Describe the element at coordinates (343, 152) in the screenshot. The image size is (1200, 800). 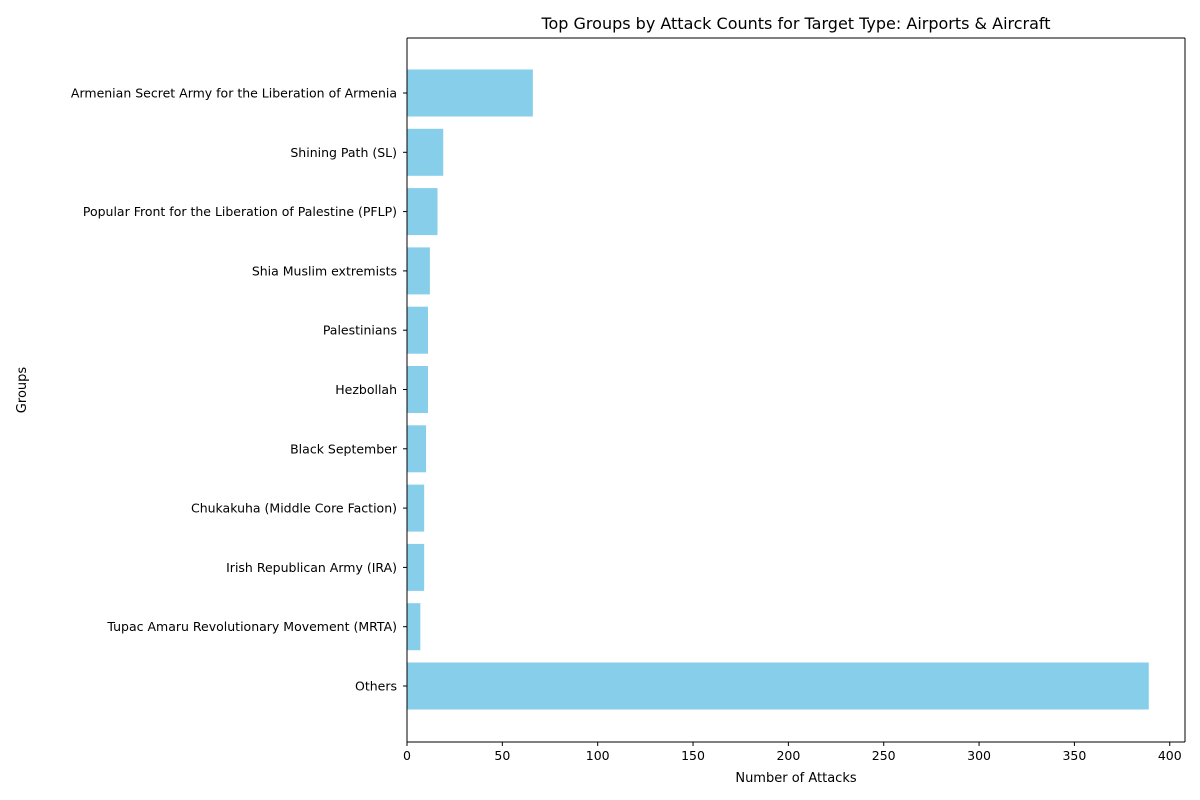
I see `y-tick-label: Shining Path (SL)` at that location.